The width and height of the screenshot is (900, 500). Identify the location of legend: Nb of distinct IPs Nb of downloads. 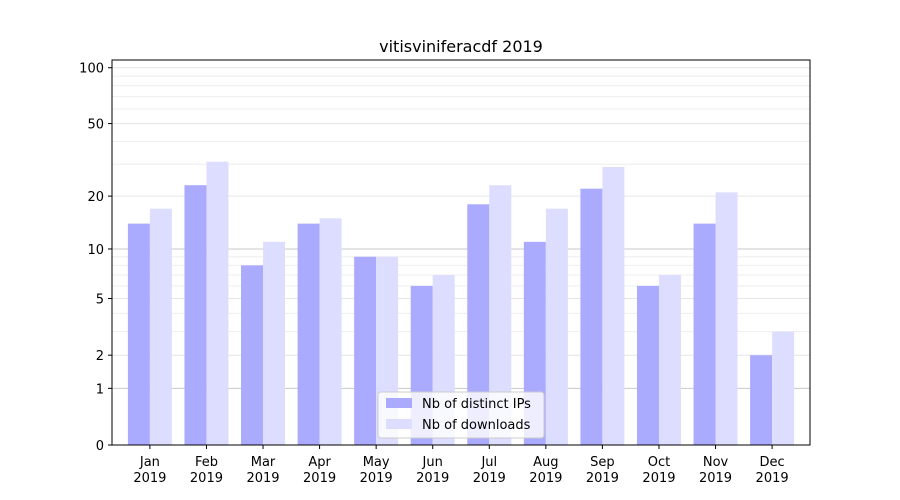
(461, 415).